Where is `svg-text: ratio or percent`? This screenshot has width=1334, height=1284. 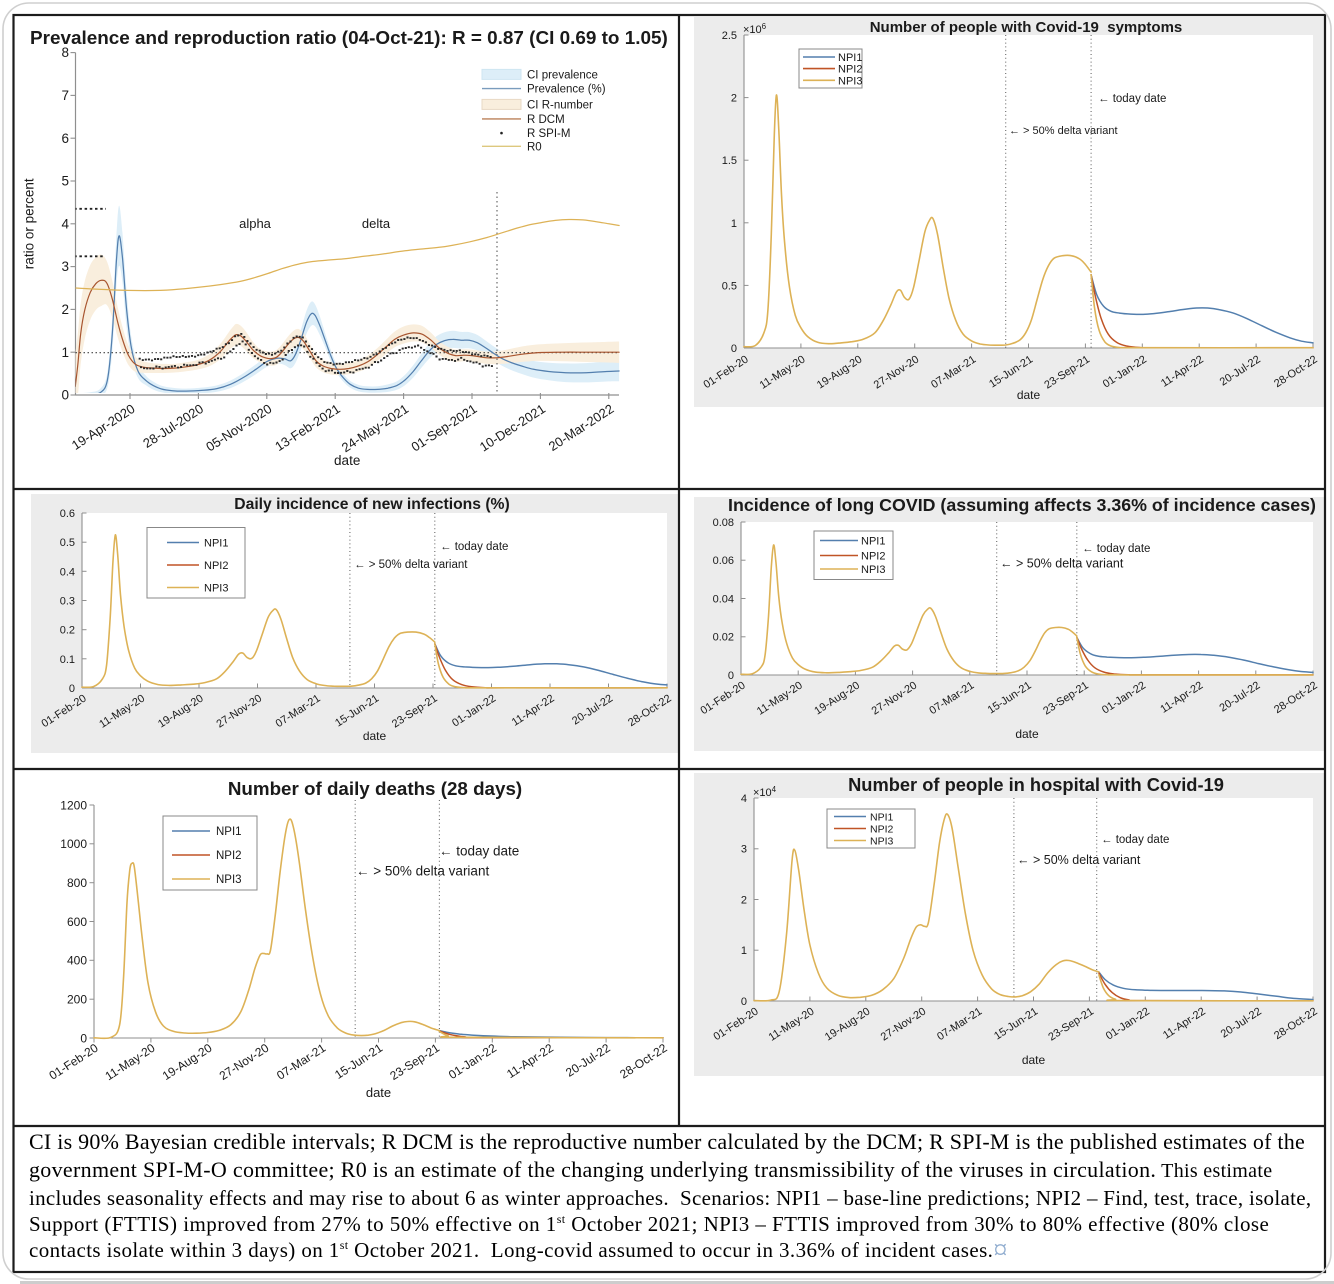
svg-text: ratio or percent is located at coordinates (29, 223).